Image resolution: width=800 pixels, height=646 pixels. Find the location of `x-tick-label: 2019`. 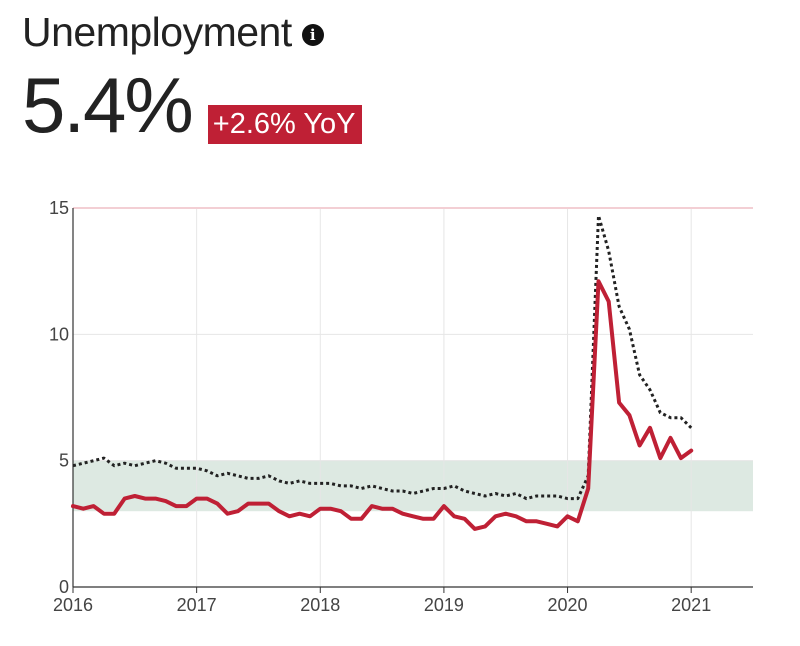

x-tick-label: 2019 is located at coordinates (444, 605).